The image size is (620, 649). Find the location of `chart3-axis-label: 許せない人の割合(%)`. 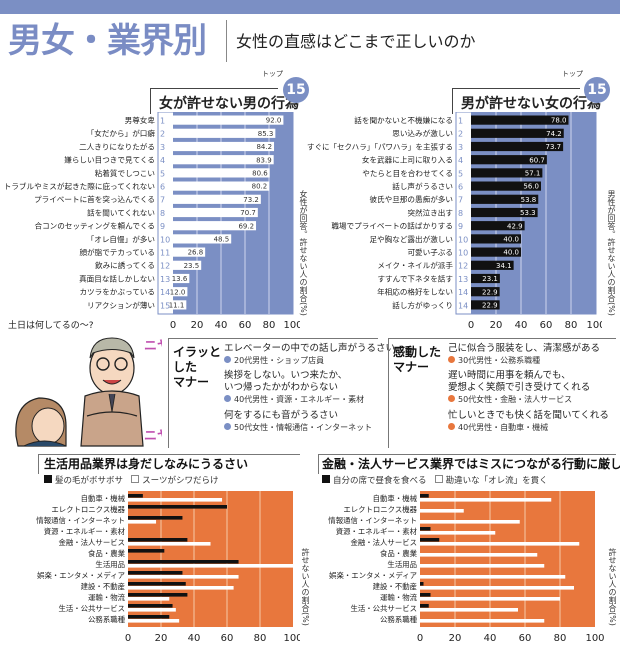

chart3-axis-label: 許せない人の割合(%) is located at coordinates (305, 587).